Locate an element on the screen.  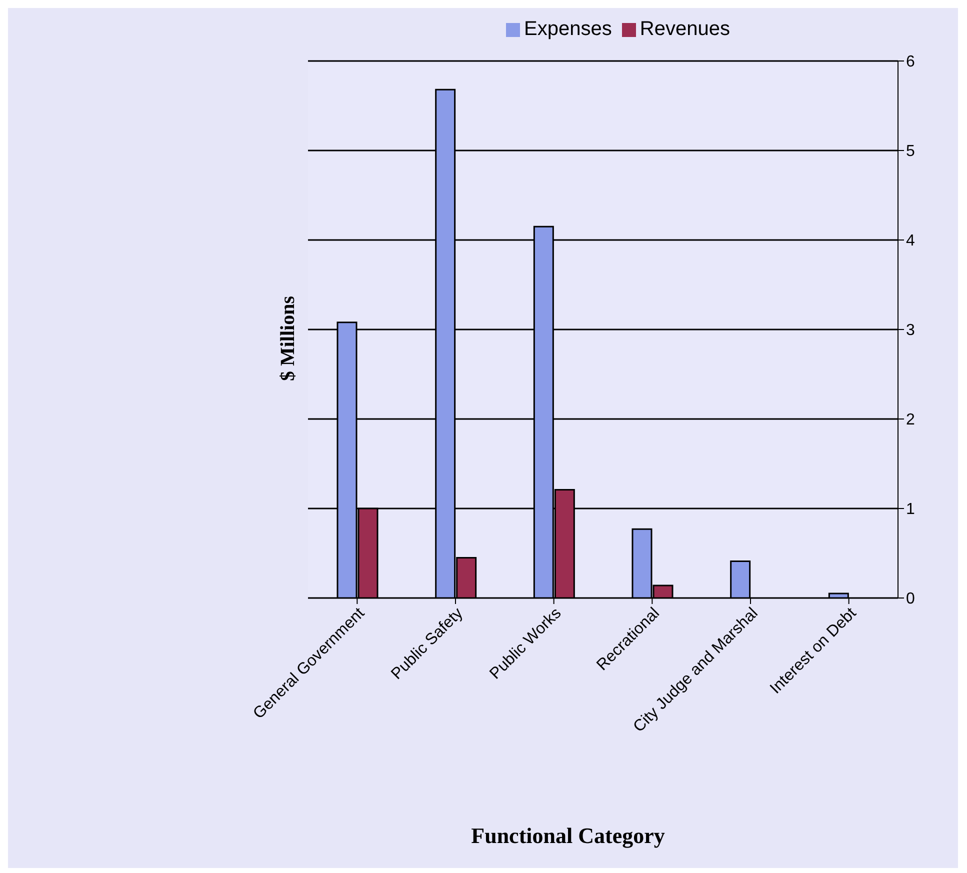
legend-label: Revenues is located at coordinates (685, 29).